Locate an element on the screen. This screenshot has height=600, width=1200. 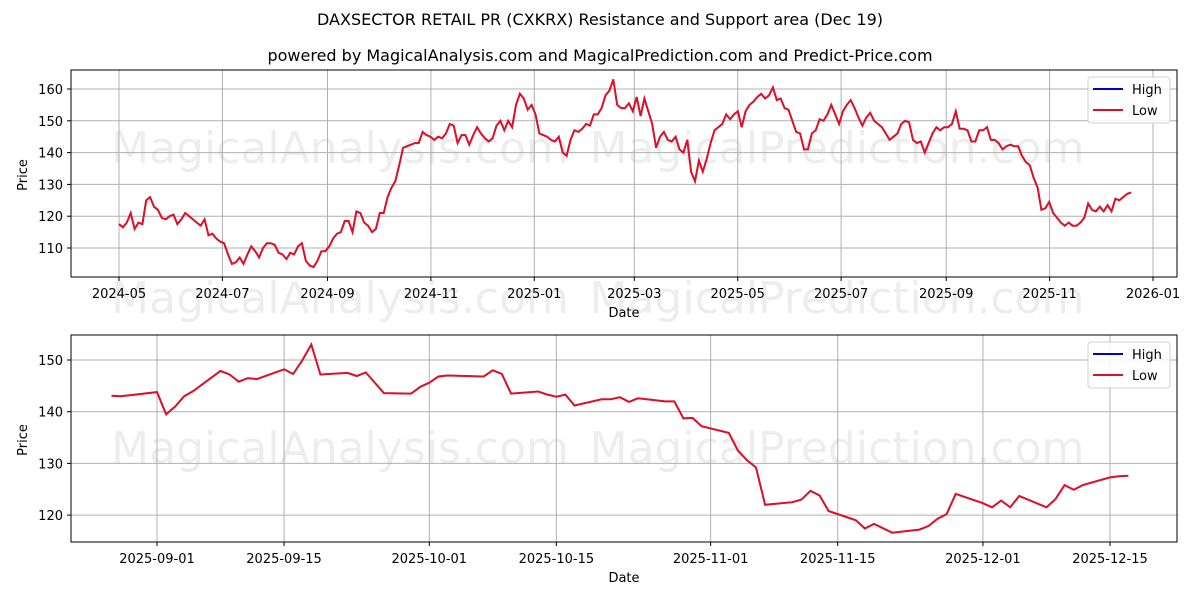
bottom-xlabel: Date is located at coordinates (623, 578).